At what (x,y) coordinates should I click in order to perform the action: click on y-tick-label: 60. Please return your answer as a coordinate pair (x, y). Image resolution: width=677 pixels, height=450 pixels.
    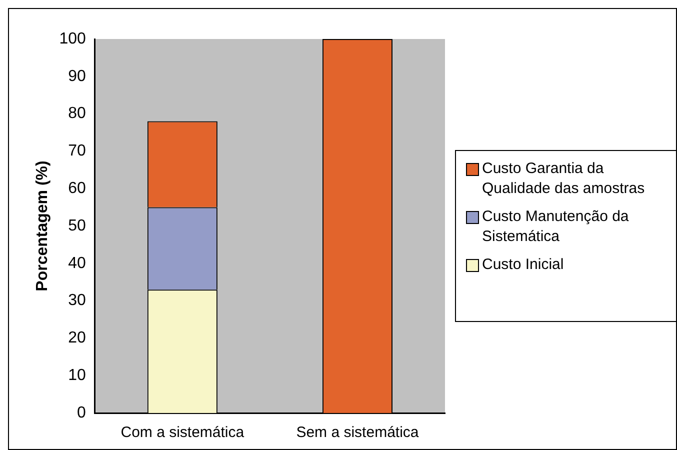
    Looking at the image, I should click on (77, 189).